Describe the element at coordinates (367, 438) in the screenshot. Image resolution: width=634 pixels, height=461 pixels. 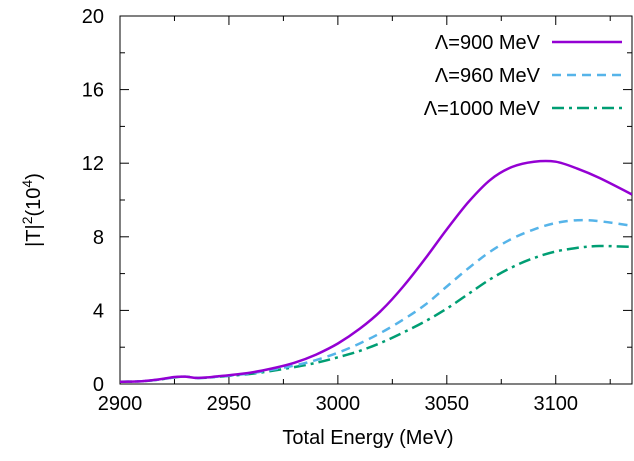
I see `x-axis-title: Total Energy (MeV)` at that location.